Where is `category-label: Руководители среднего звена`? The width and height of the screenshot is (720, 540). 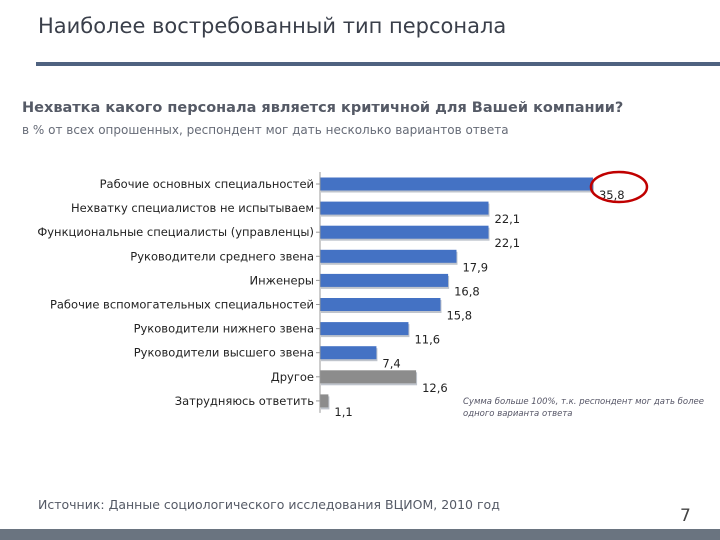
category-label: Руководители среднего звена is located at coordinates (222, 256).